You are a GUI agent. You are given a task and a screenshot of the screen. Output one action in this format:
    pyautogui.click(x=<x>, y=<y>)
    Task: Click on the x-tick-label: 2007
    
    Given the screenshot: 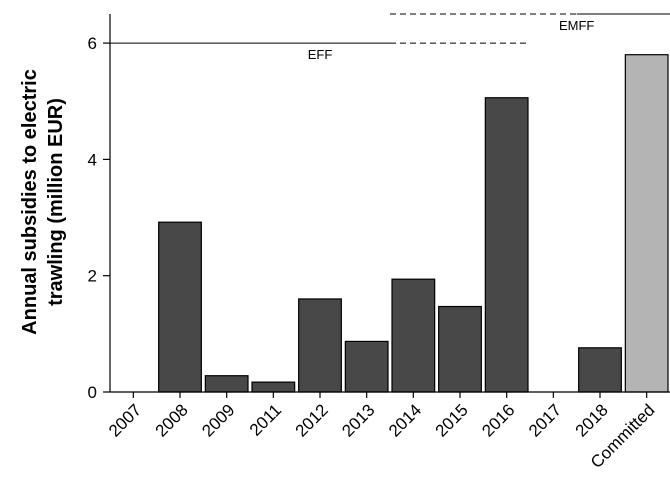 What is the action you would take?
    pyautogui.click(x=125, y=420)
    